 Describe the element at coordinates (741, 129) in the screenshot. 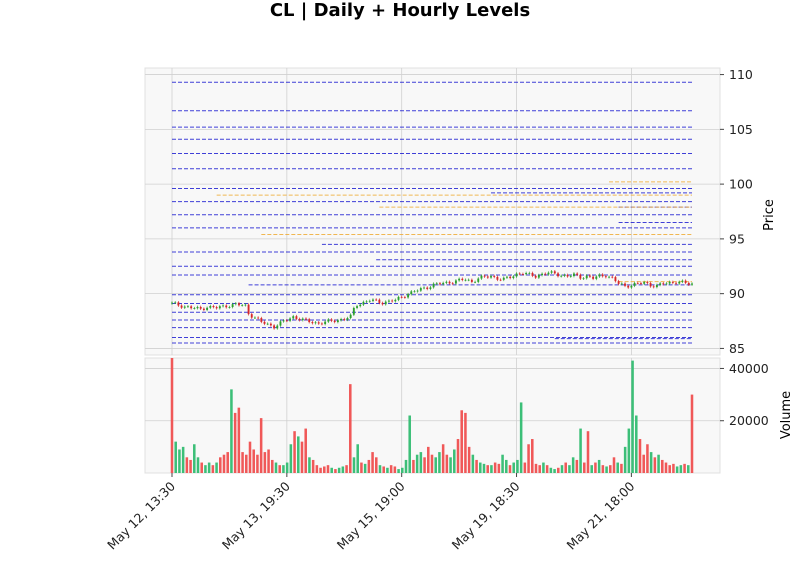

I see `price-tick-label: 105` at that location.